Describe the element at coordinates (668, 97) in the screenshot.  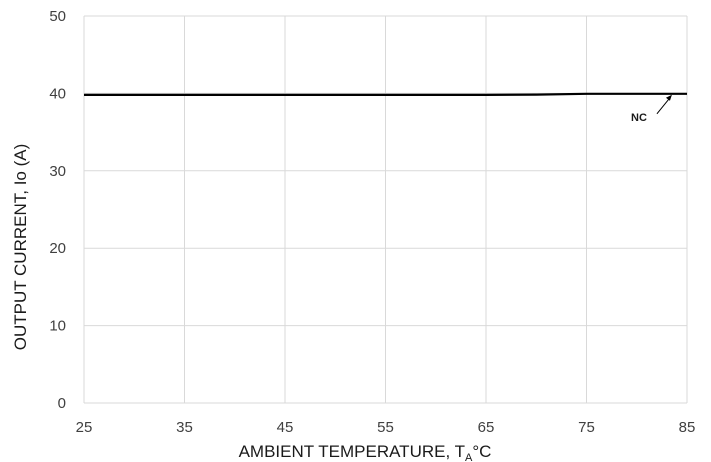
I see `annotation-arrowhead` at that location.